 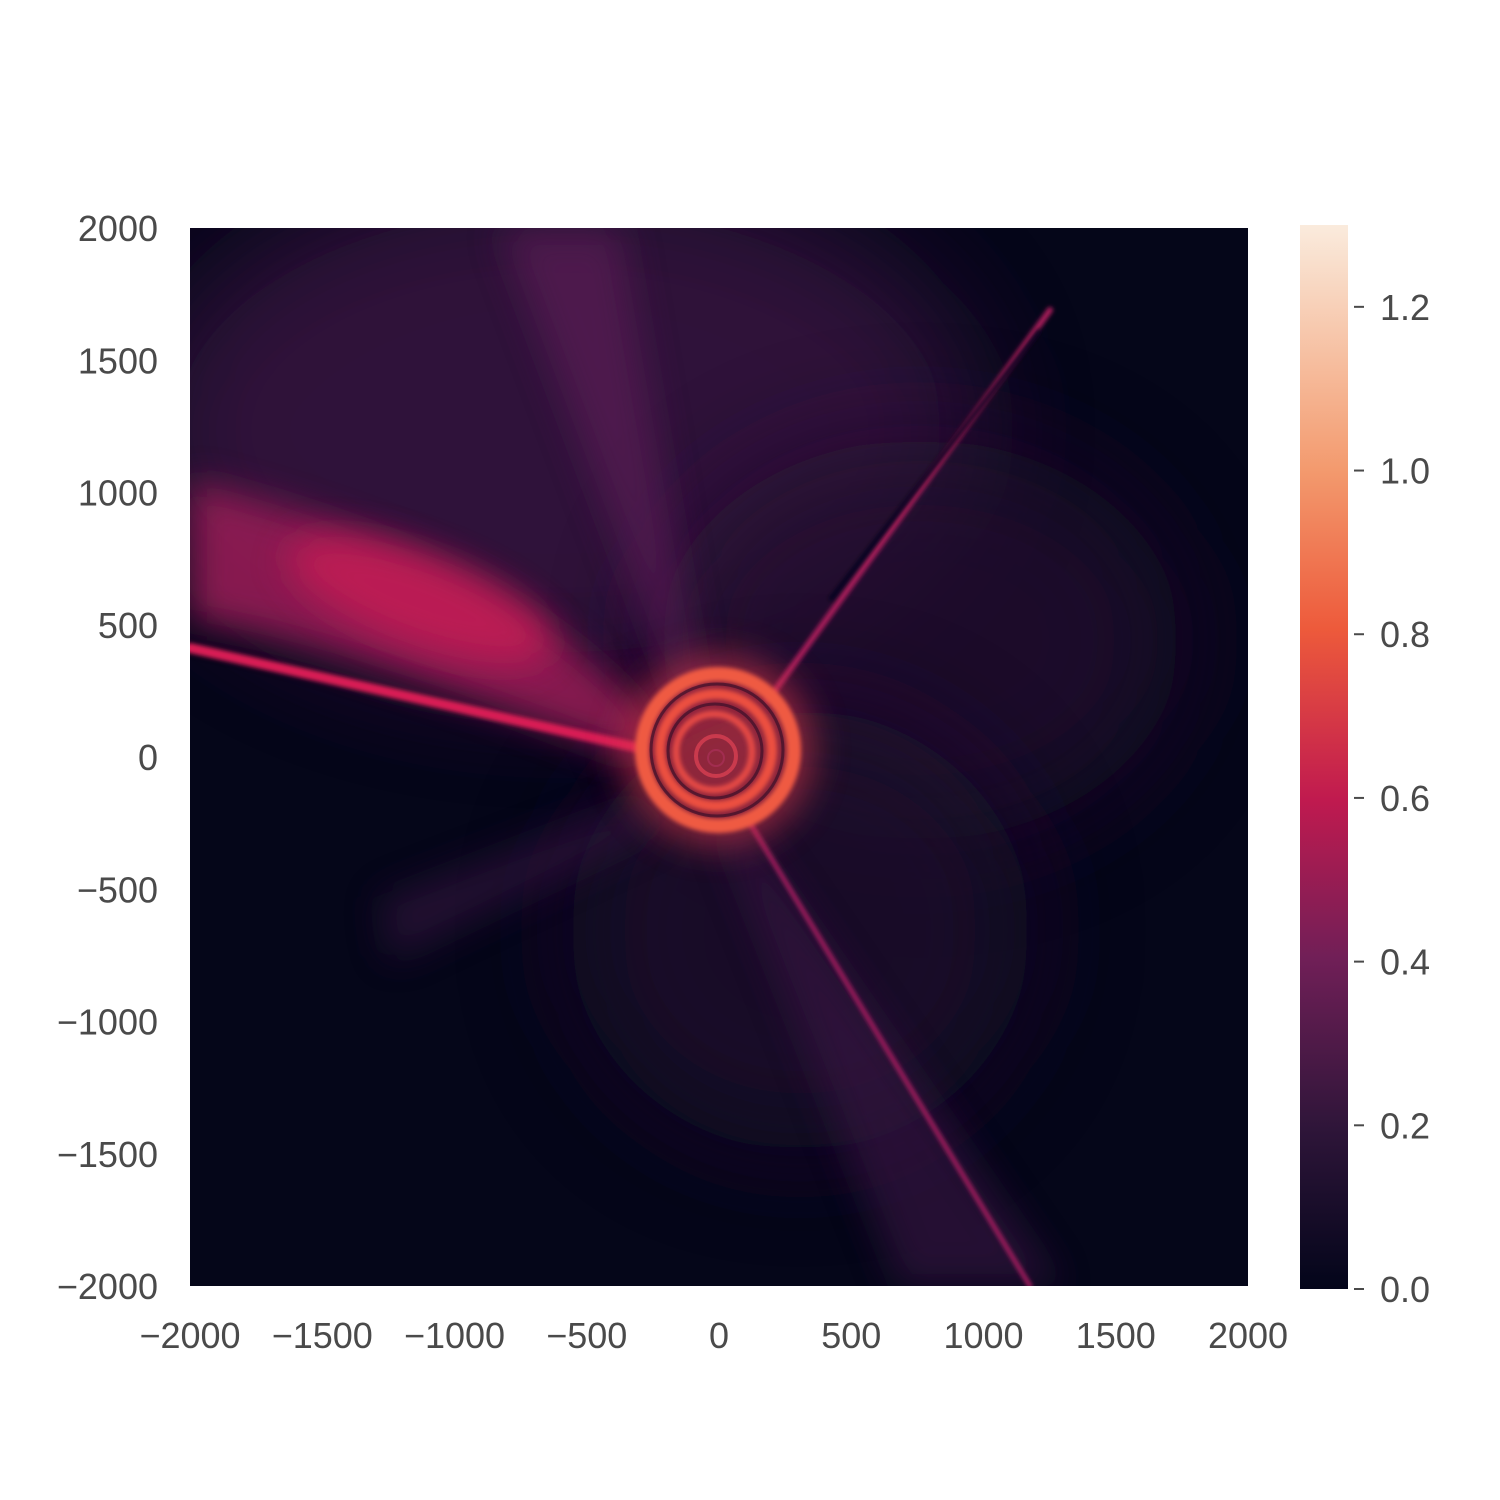 What do you see at coordinates (1116, 1335) in the screenshot?
I see `x-tick-label: 1500` at bounding box center [1116, 1335].